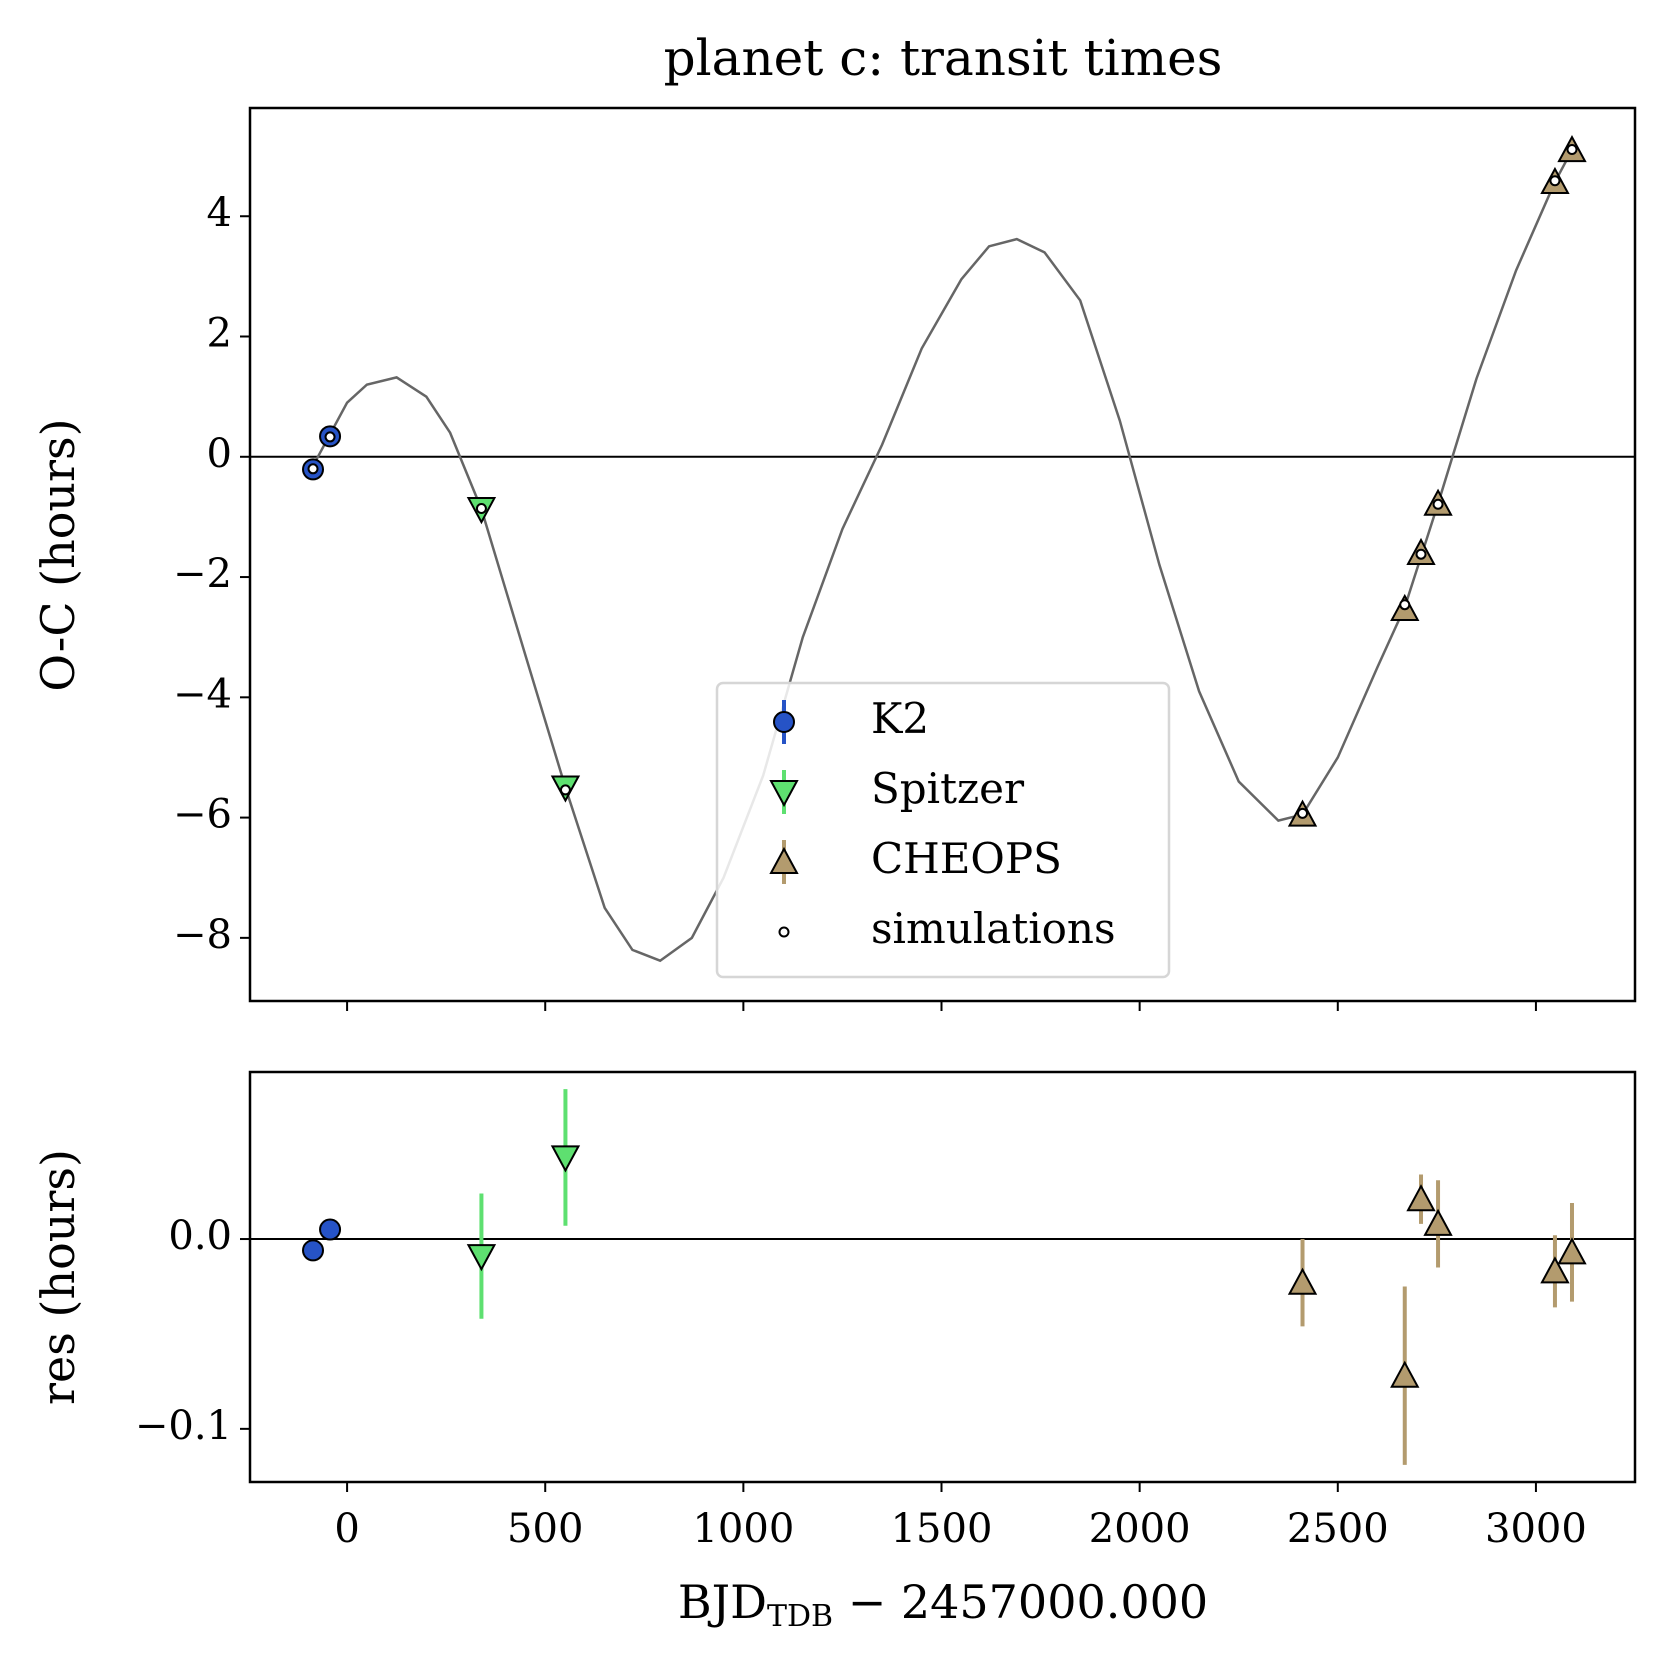 This screenshot has height=1660, width=1662. What do you see at coordinates (1338, 1529) in the screenshot?
I see `x-tick-label: 2500` at bounding box center [1338, 1529].